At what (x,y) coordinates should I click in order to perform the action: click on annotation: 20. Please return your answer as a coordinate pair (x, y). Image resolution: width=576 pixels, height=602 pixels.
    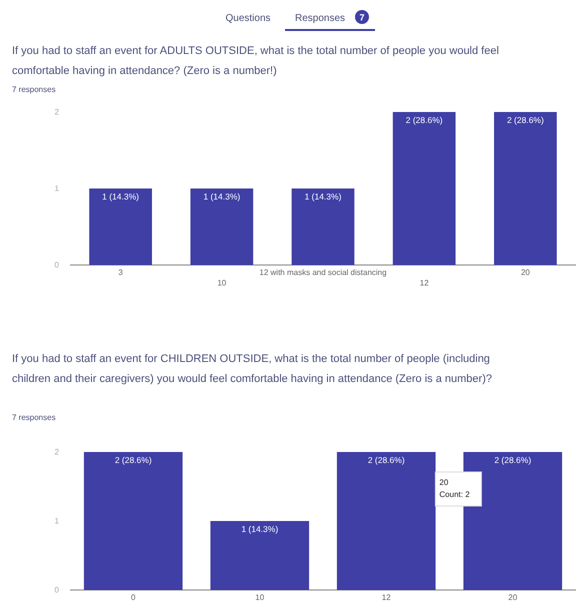
    Looking at the image, I should click on (444, 482).